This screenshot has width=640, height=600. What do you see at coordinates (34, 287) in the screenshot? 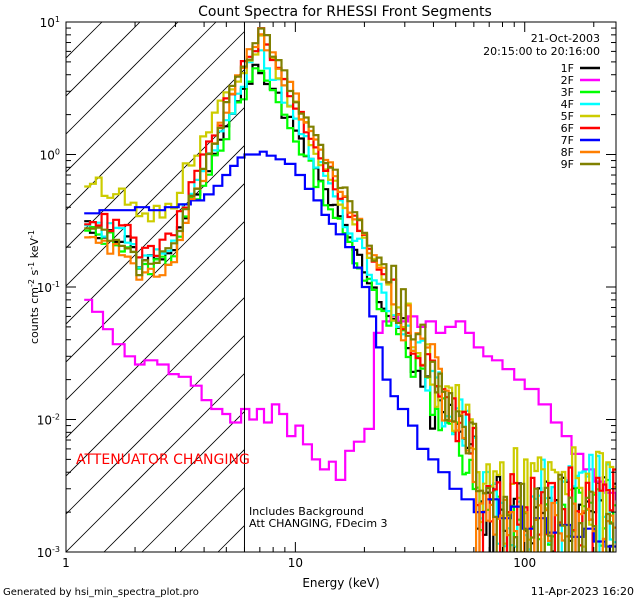
I see `y-axis-label: counts cm-2 s-1 keV-1` at bounding box center [34, 287].